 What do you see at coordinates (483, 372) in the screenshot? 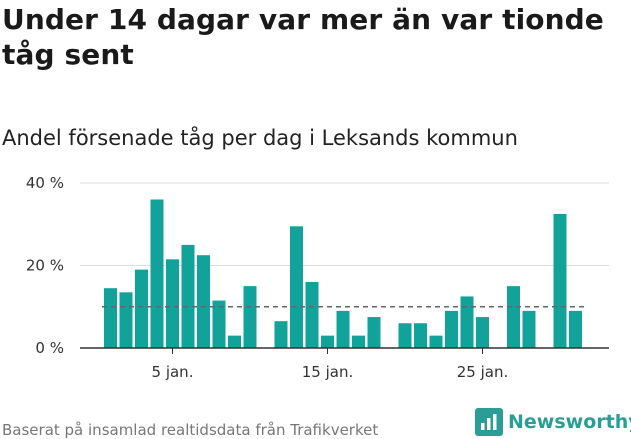
I see `x-tick-label: 25 jan.` at bounding box center [483, 372].